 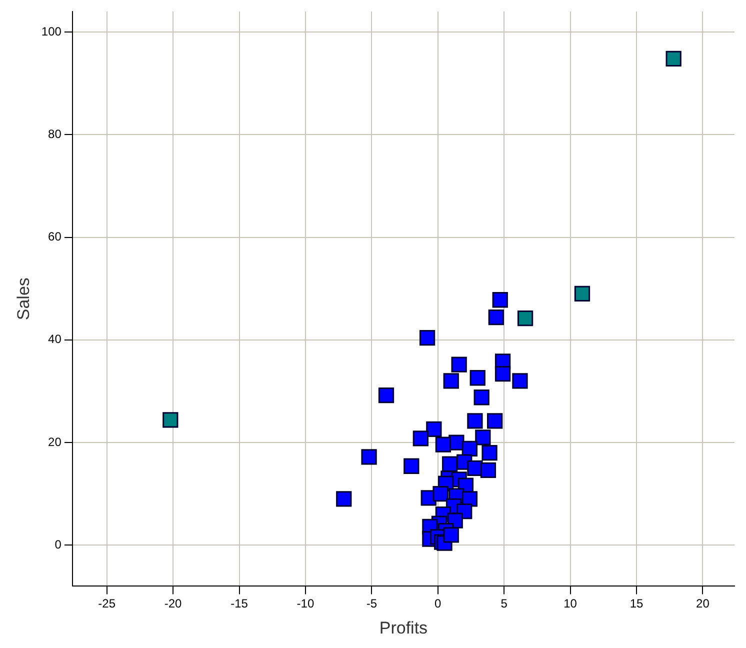 What do you see at coordinates (372, 603) in the screenshot?
I see `x-tick-label: -5` at bounding box center [372, 603].